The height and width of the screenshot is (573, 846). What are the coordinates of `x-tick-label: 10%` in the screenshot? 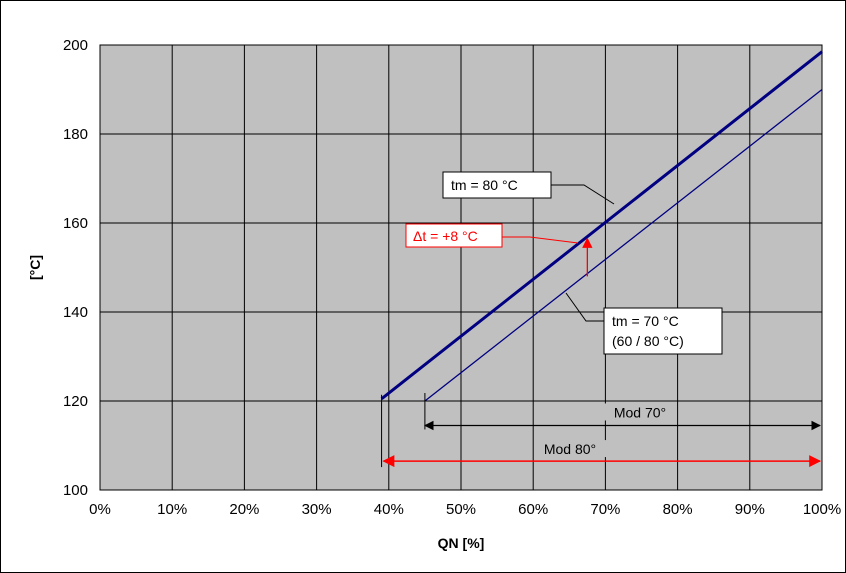 It's located at (172, 509).